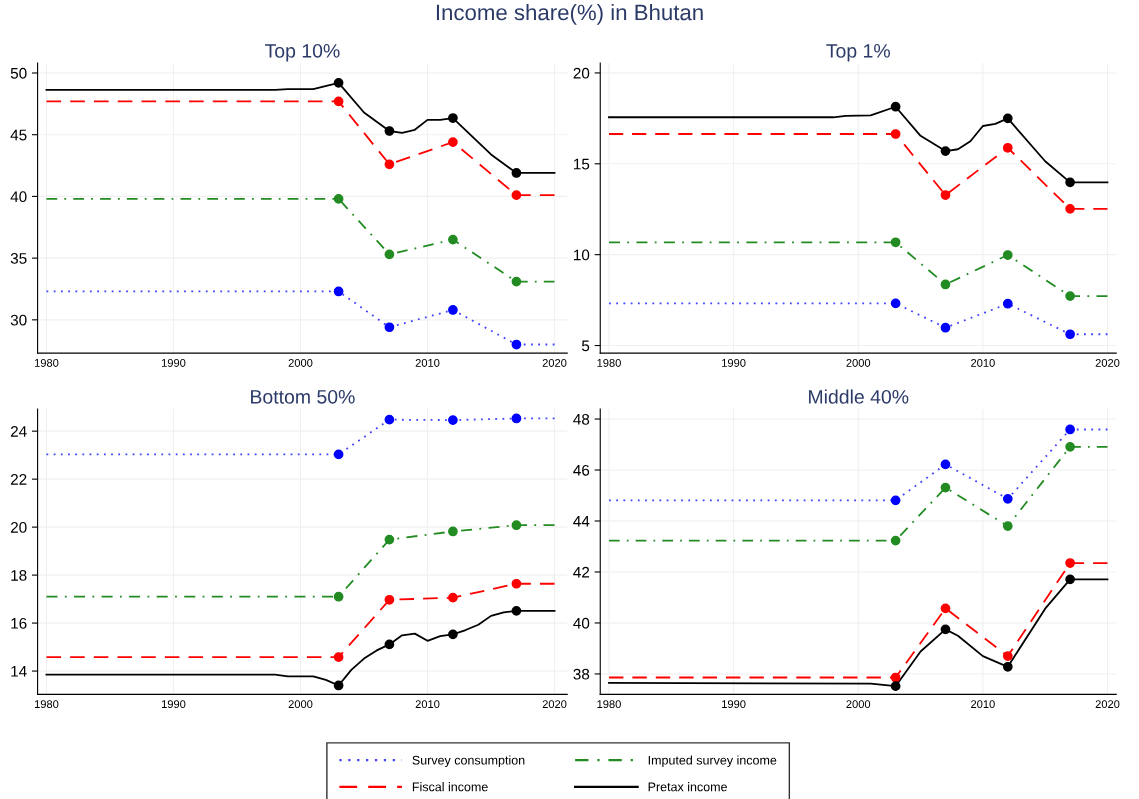 The image size is (1139, 799). I want to click on y-tick-label: 14, so click(19, 671).